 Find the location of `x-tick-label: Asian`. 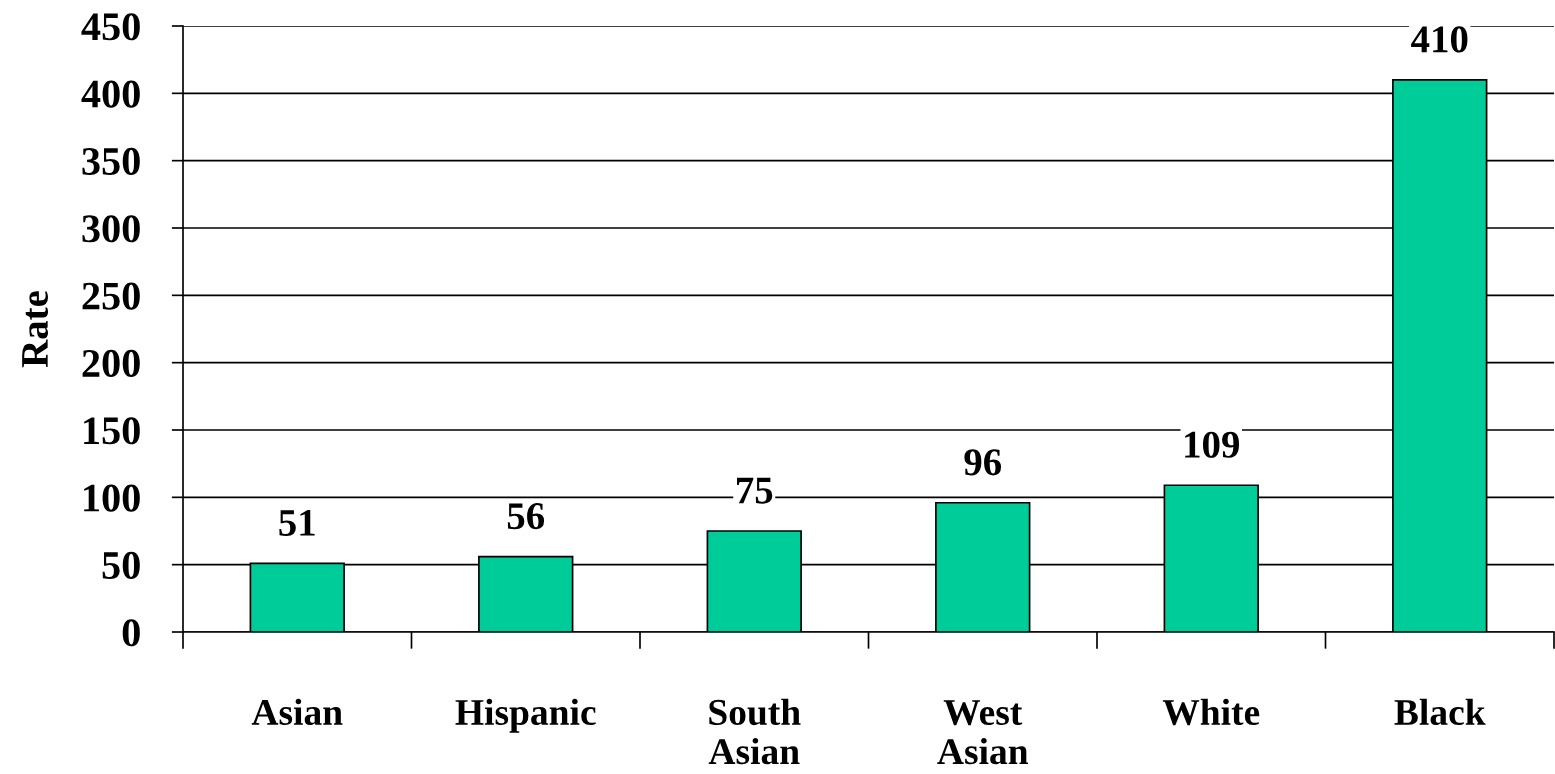

x-tick-label: Asian is located at coordinates (297, 712).